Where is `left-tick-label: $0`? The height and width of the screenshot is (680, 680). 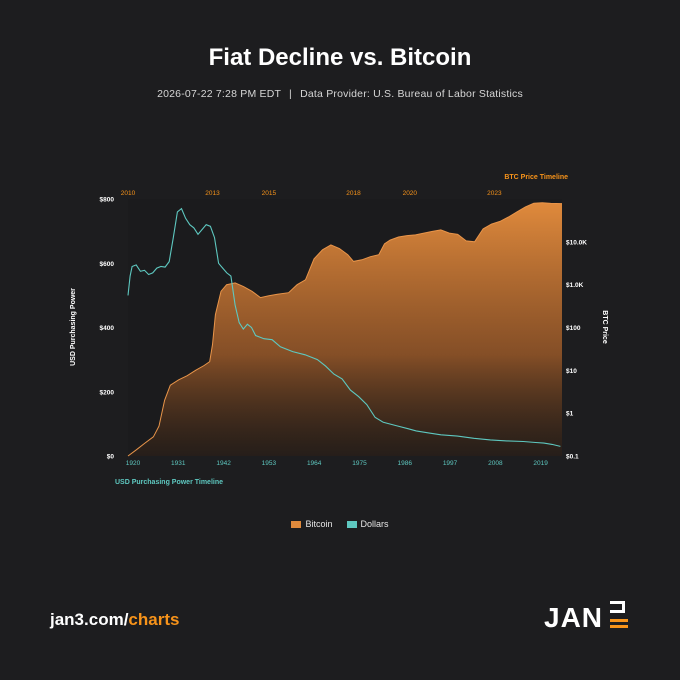
left-tick-label: $0 is located at coordinates (111, 457).